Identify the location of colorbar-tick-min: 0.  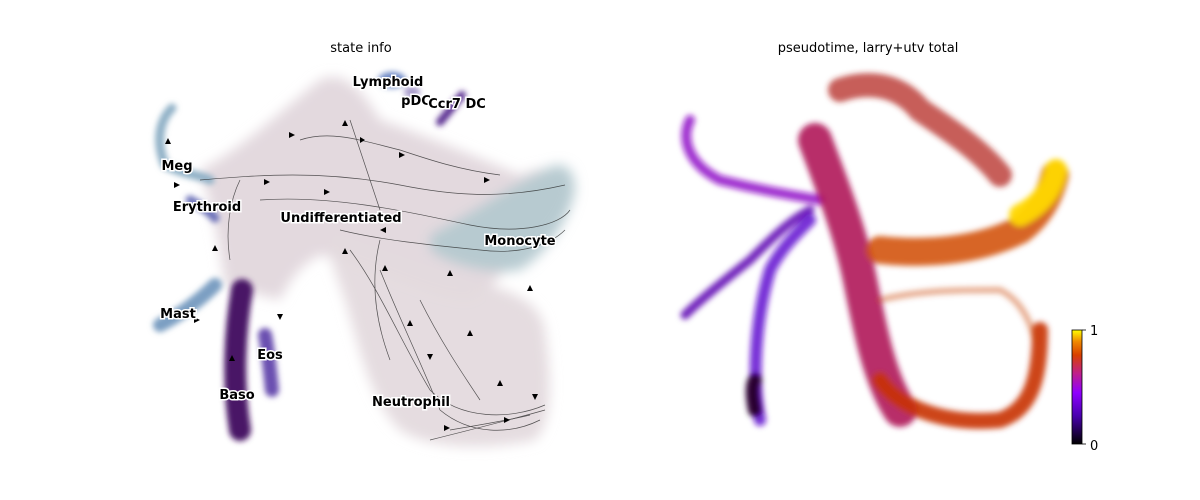
(1094, 446).